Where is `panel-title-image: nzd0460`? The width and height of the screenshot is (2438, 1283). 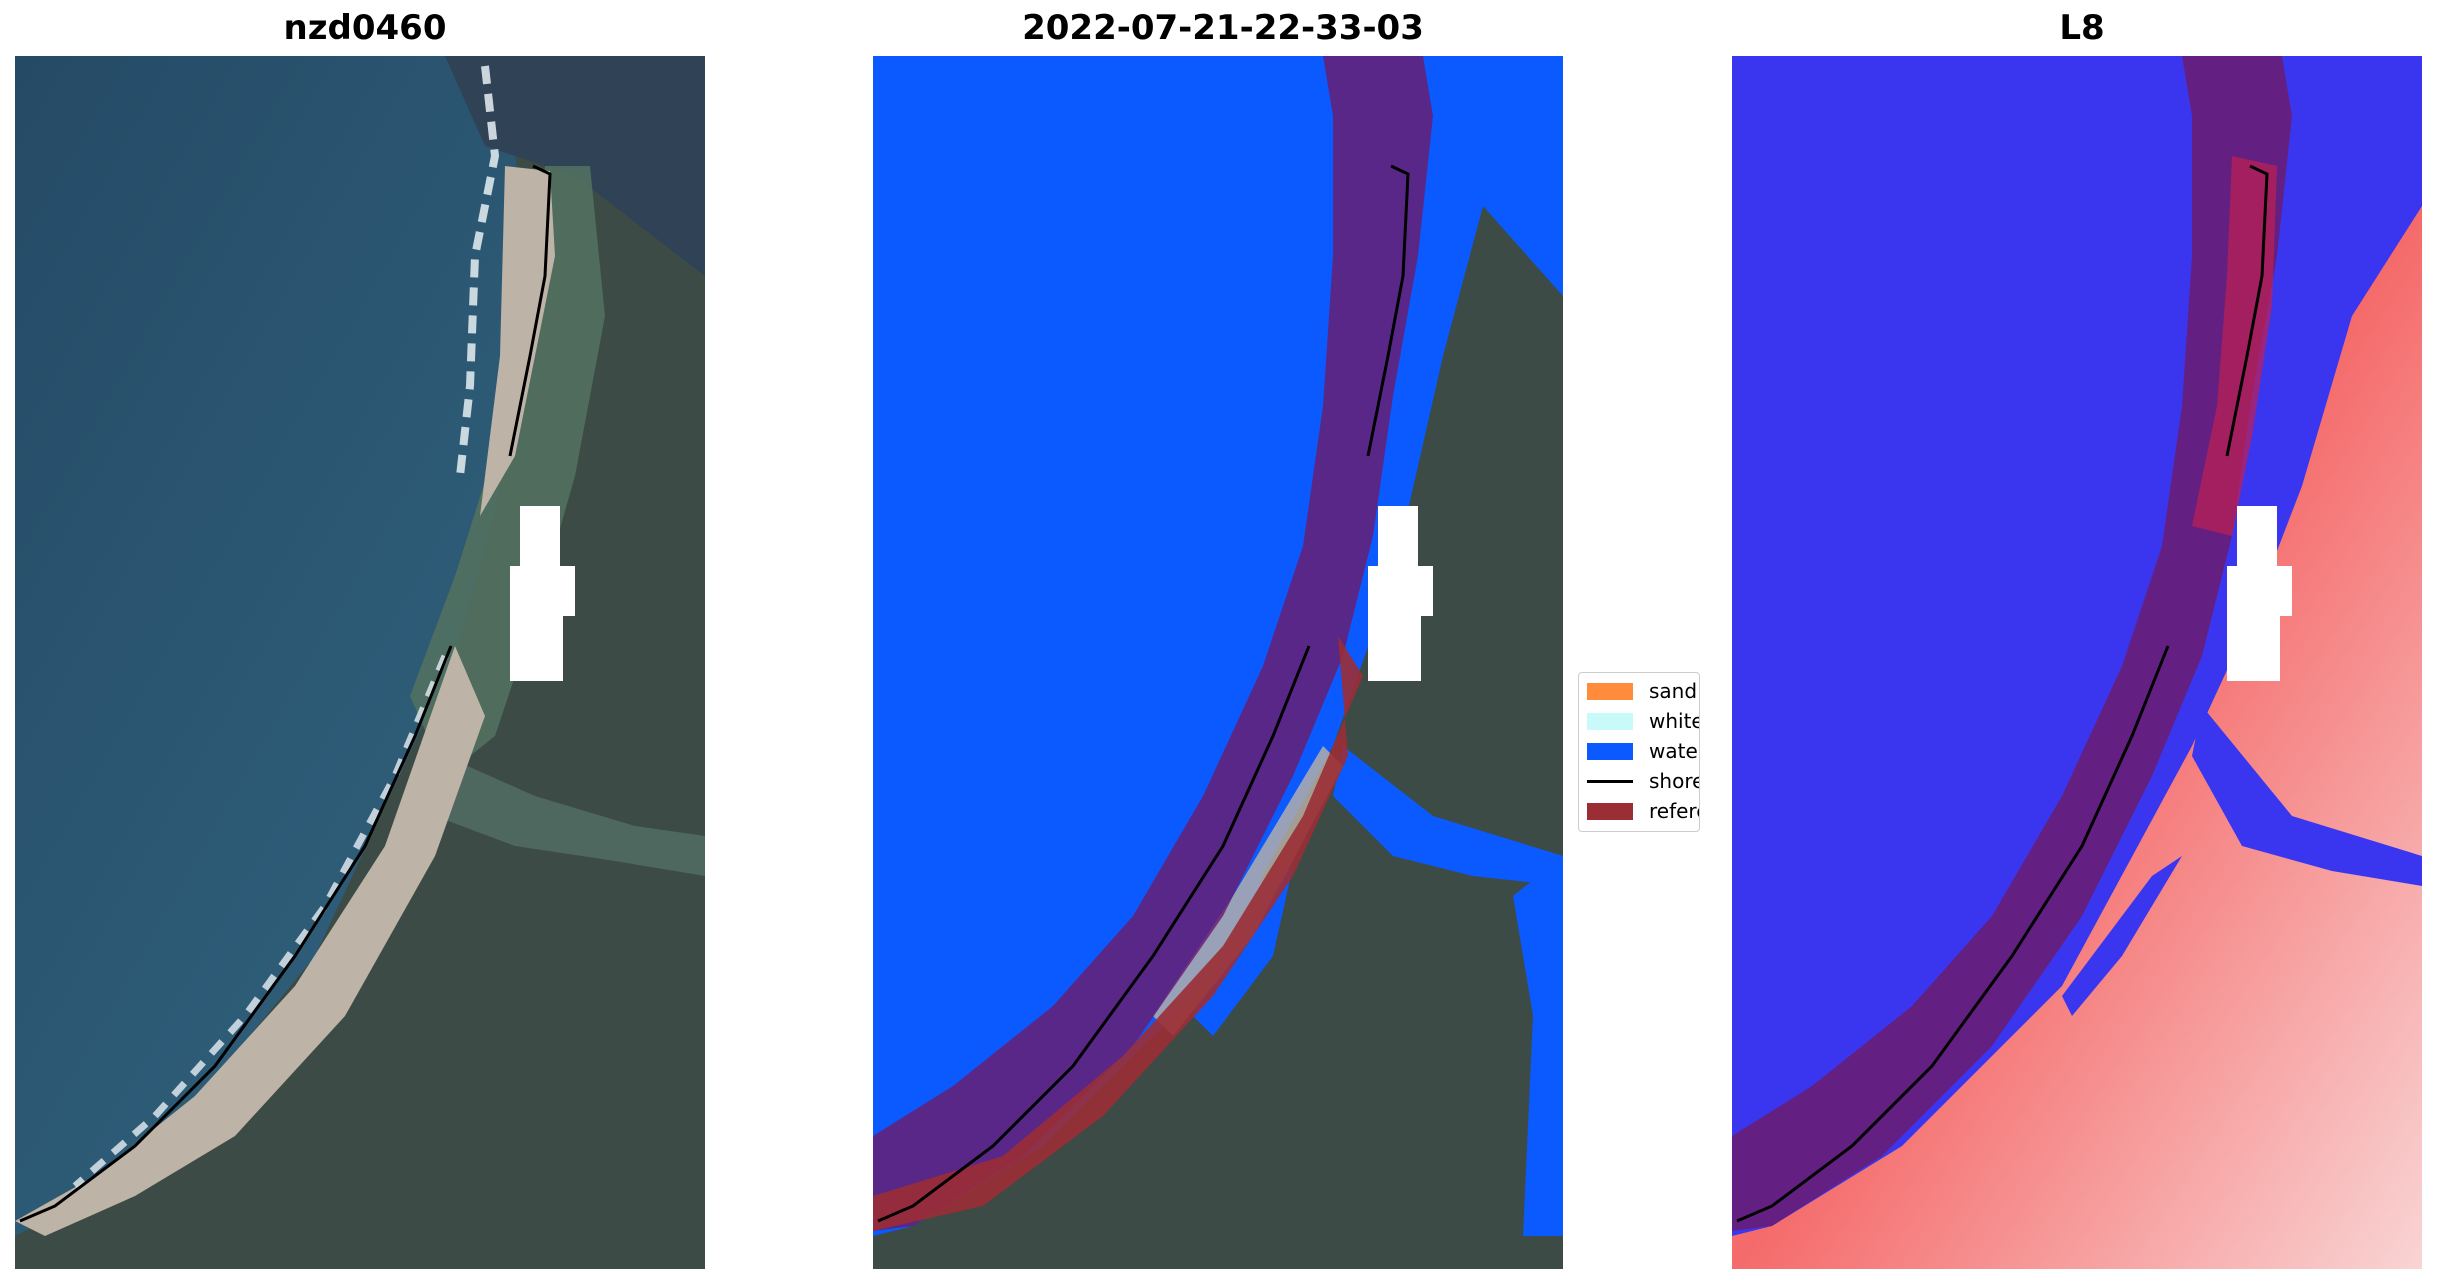
panel-title-image: nzd0460 is located at coordinates (365, 28).